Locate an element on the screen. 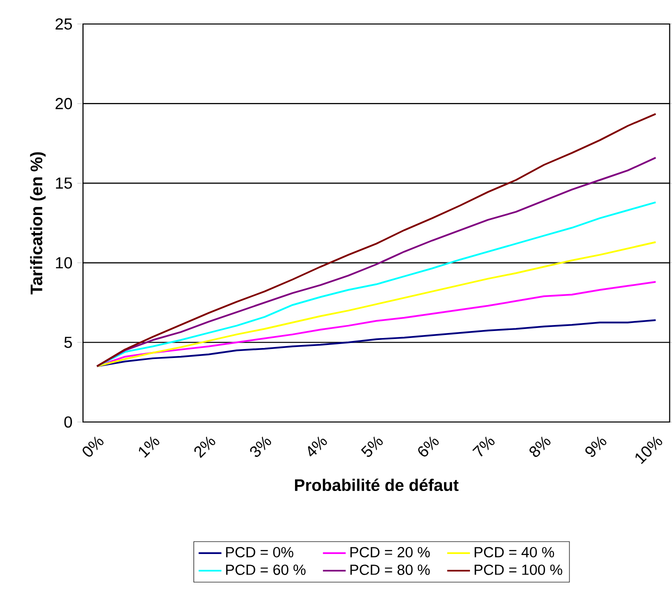 This screenshot has height=603, width=672. x-tick-label: 3% is located at coordinates (261, 446).